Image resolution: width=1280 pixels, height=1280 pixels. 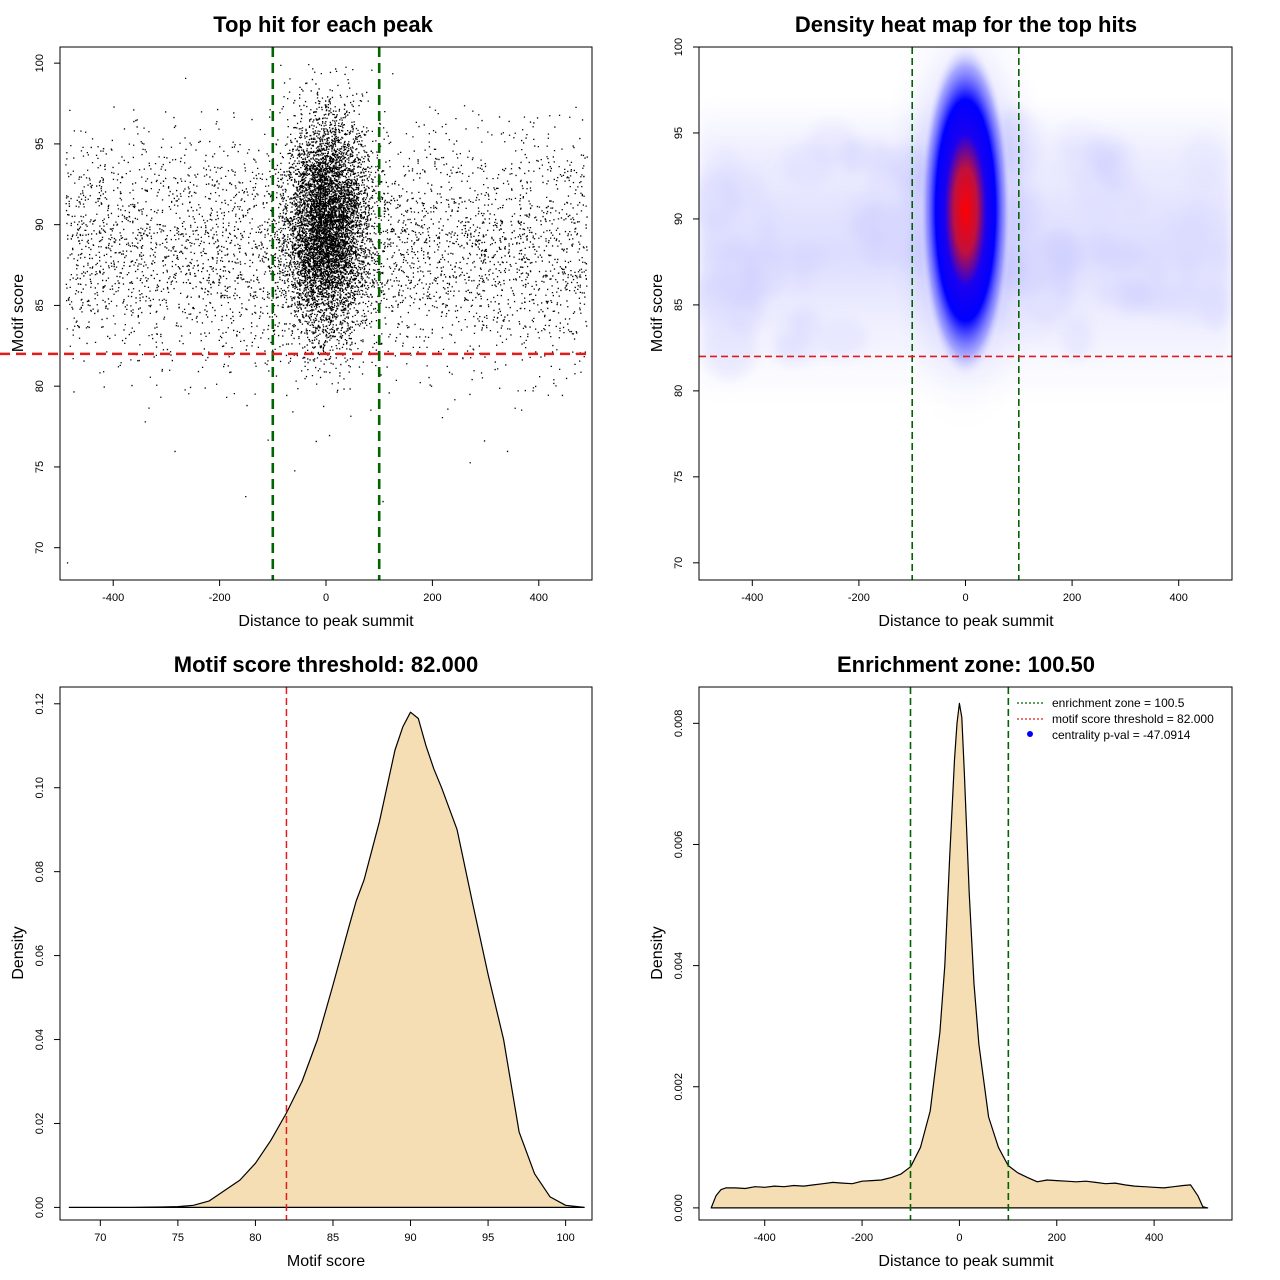 What do you see at coordinates (334, 1232) in the screenshot?
I see `score-density-x-axis: 70 75 80 85 90 95 100` at bounding box center [334, 1232].